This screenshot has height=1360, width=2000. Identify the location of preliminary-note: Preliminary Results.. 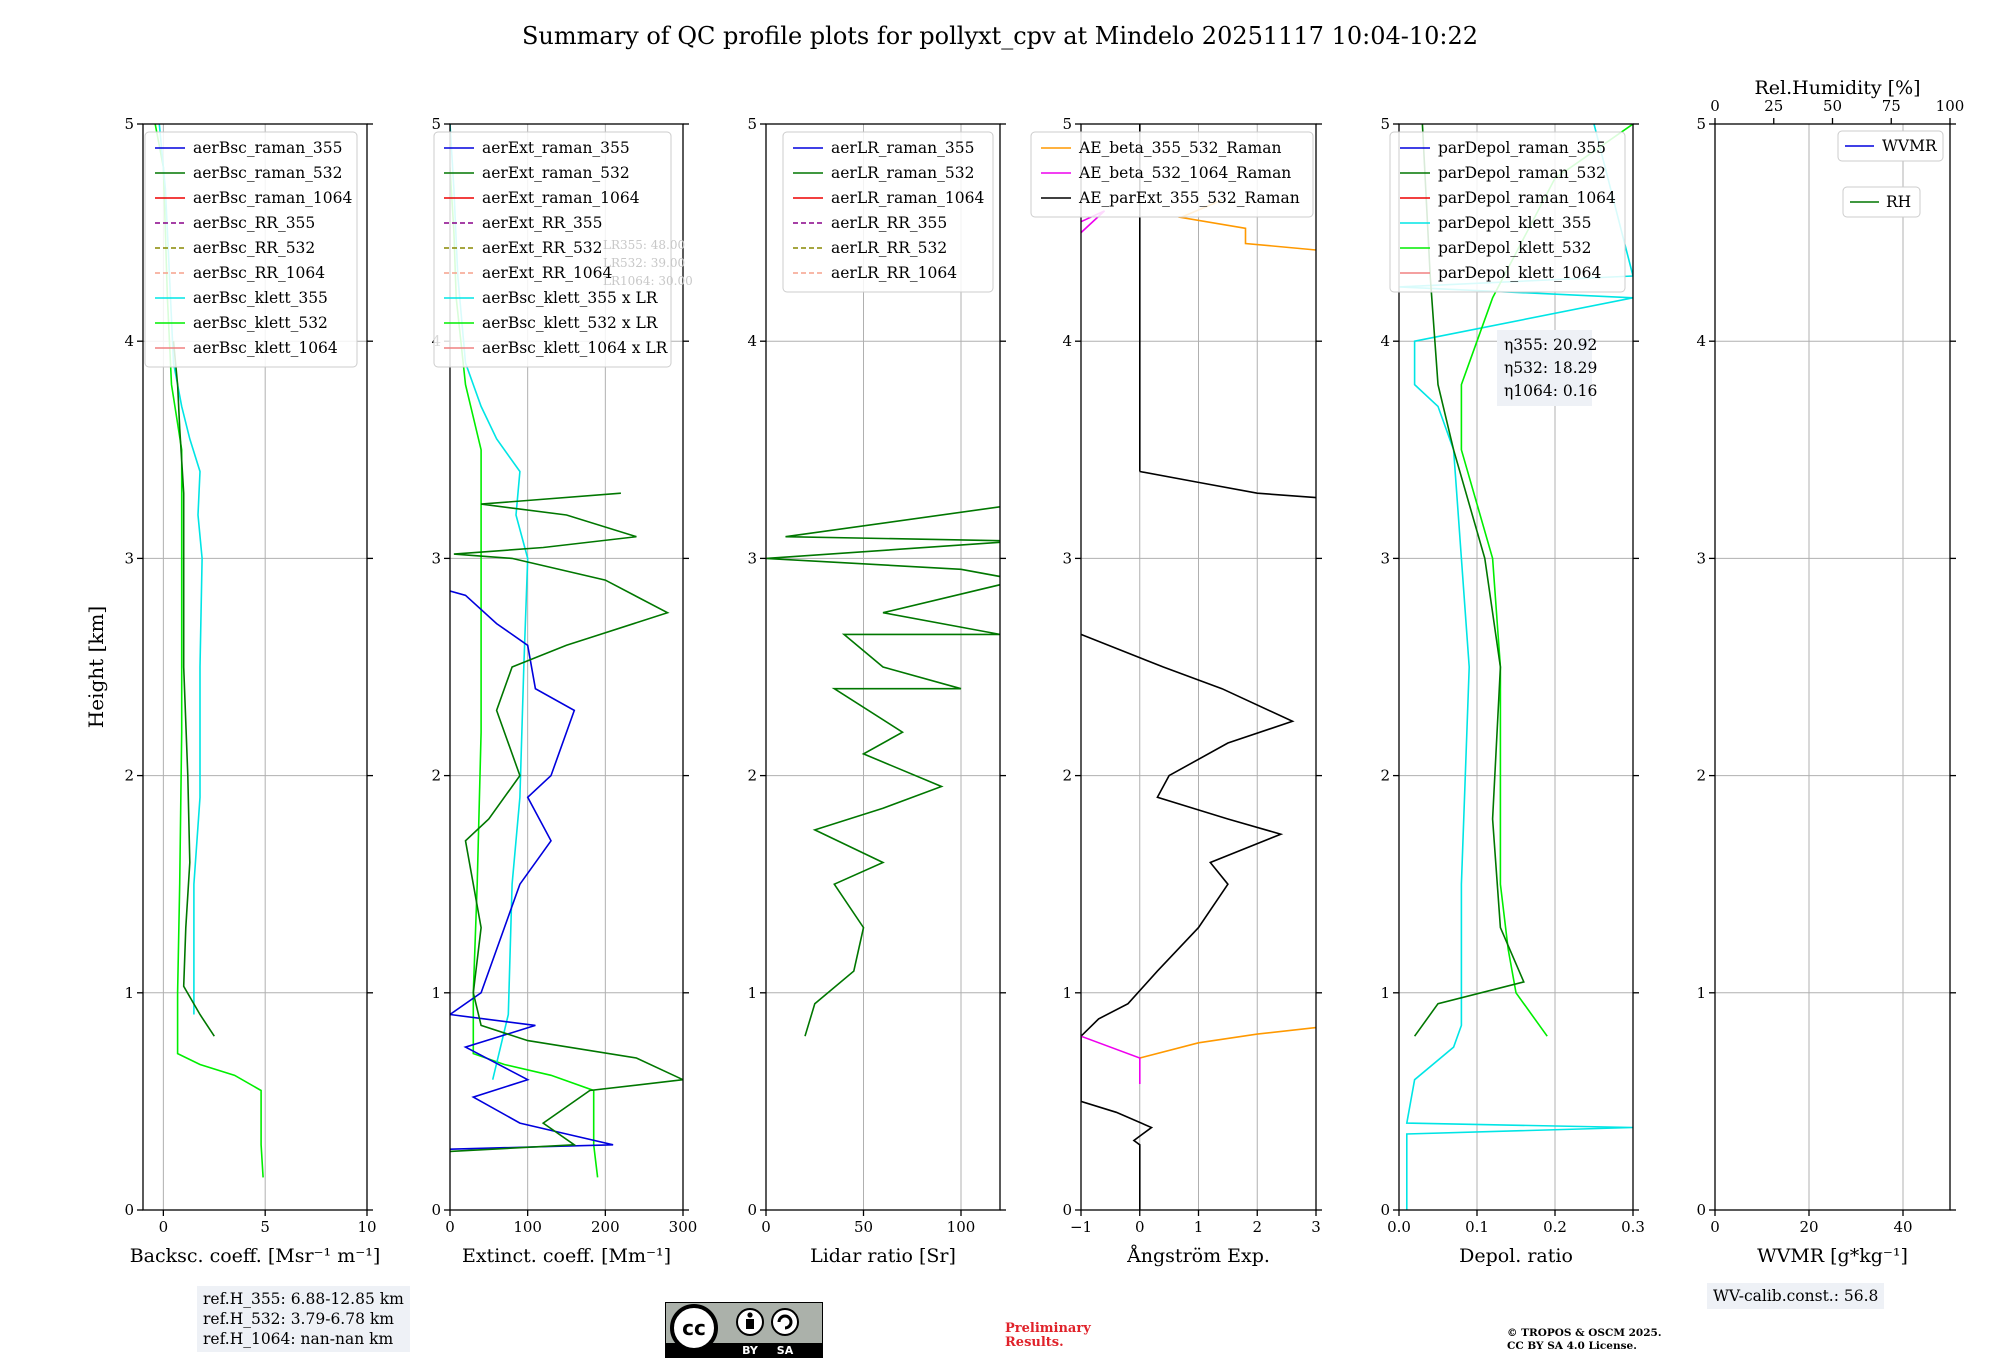
(1048, 1336).